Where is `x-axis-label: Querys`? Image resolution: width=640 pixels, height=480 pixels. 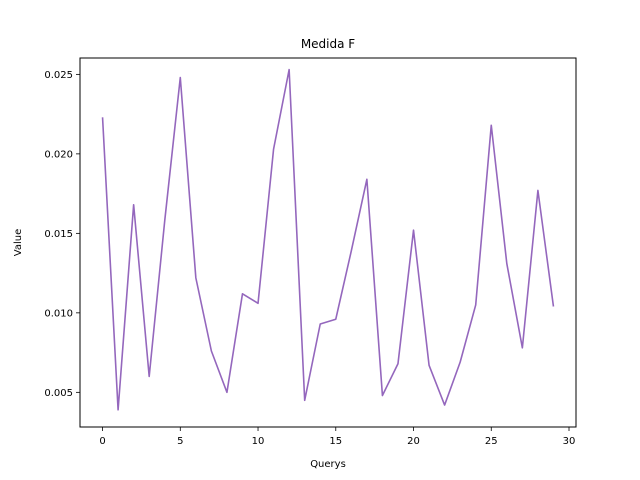
x-axis-label: Querys is located at coordinates (328, 464).